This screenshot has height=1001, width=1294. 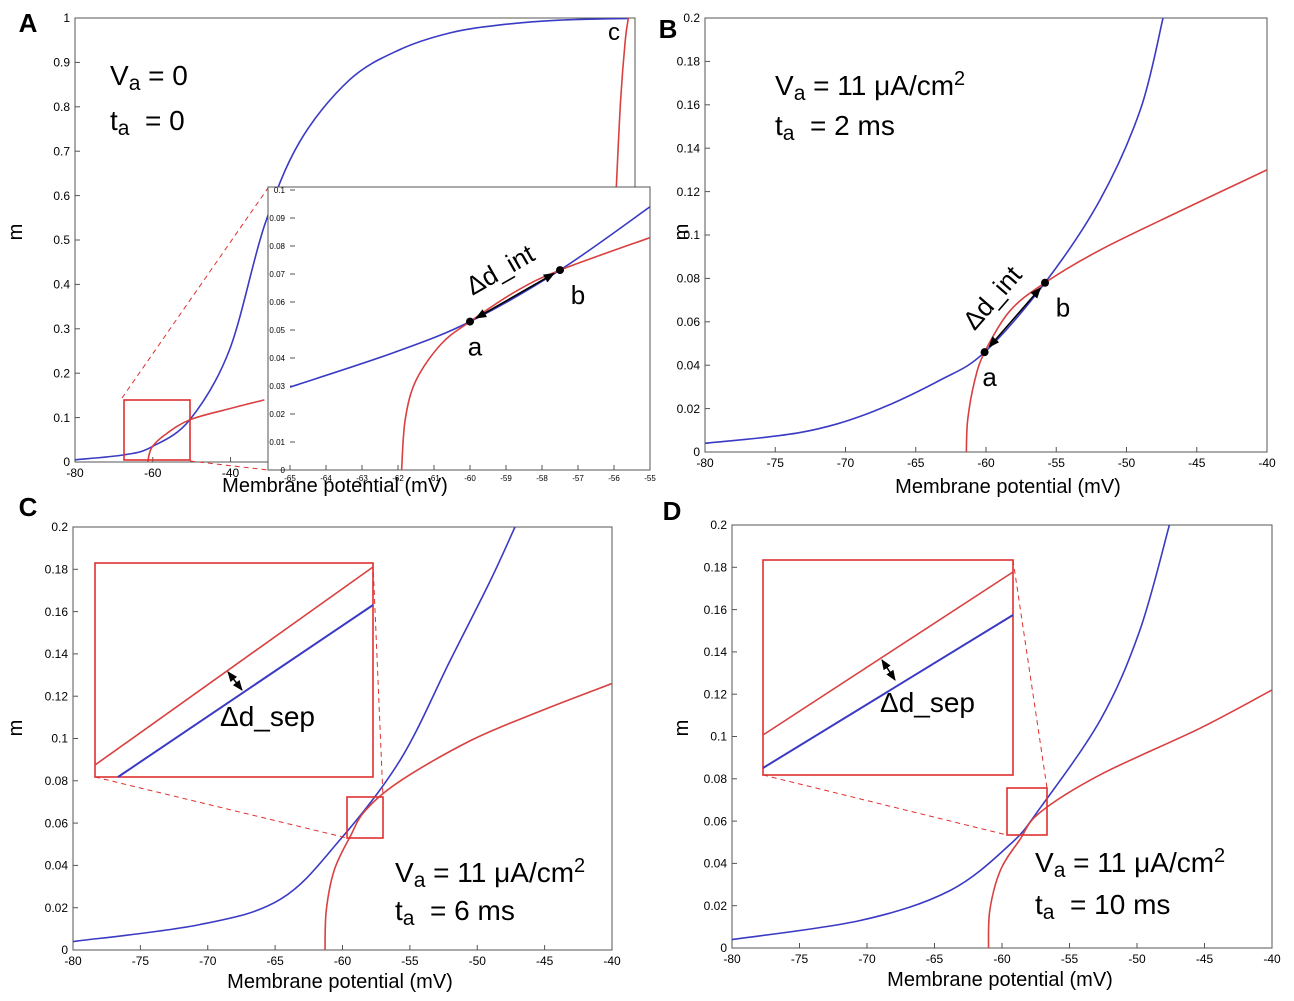 What do you see at coordinates (545, 961) in the screenshot?
I see `x-tick-label: -45` at bounding box center [545, 961].